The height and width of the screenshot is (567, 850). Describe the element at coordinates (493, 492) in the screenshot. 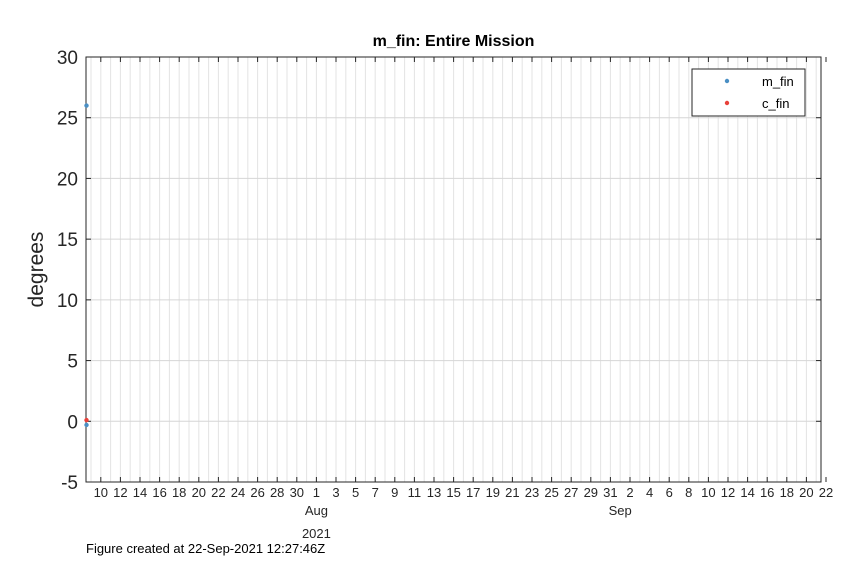

I see `x-tick-label: 19` at that location.